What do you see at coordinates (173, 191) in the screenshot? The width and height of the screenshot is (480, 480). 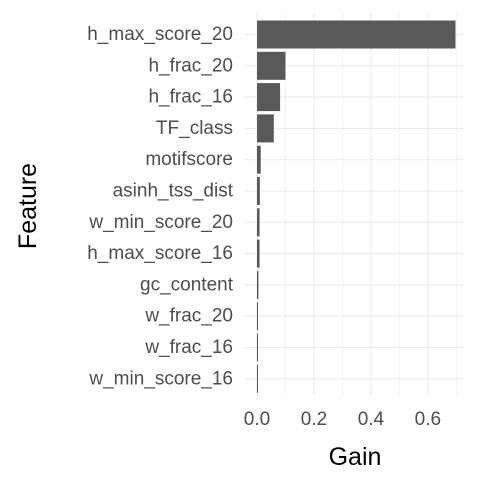 I see `y-tick-label: asinh_tss_dist` at bounding box center [173, 191].